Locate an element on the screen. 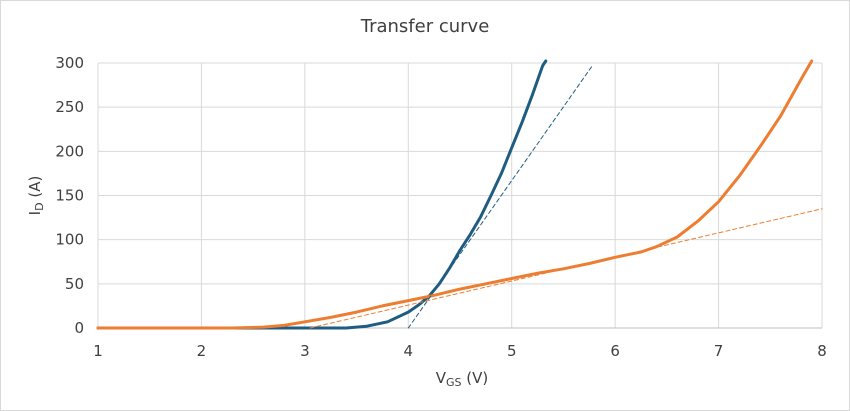 This screenshot has width=850, height=411. x-axis-label: VGS (V) is located at coordinates (462, 379).